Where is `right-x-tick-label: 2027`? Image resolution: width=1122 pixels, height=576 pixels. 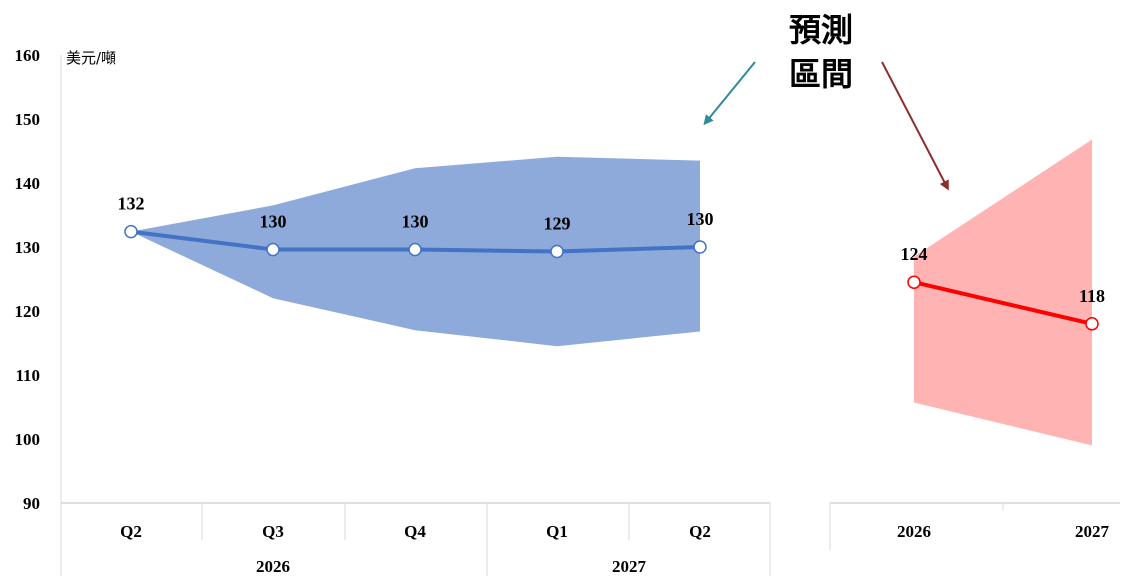 right-x-tick-label: 2027 is located at coordinates (1092, 531).